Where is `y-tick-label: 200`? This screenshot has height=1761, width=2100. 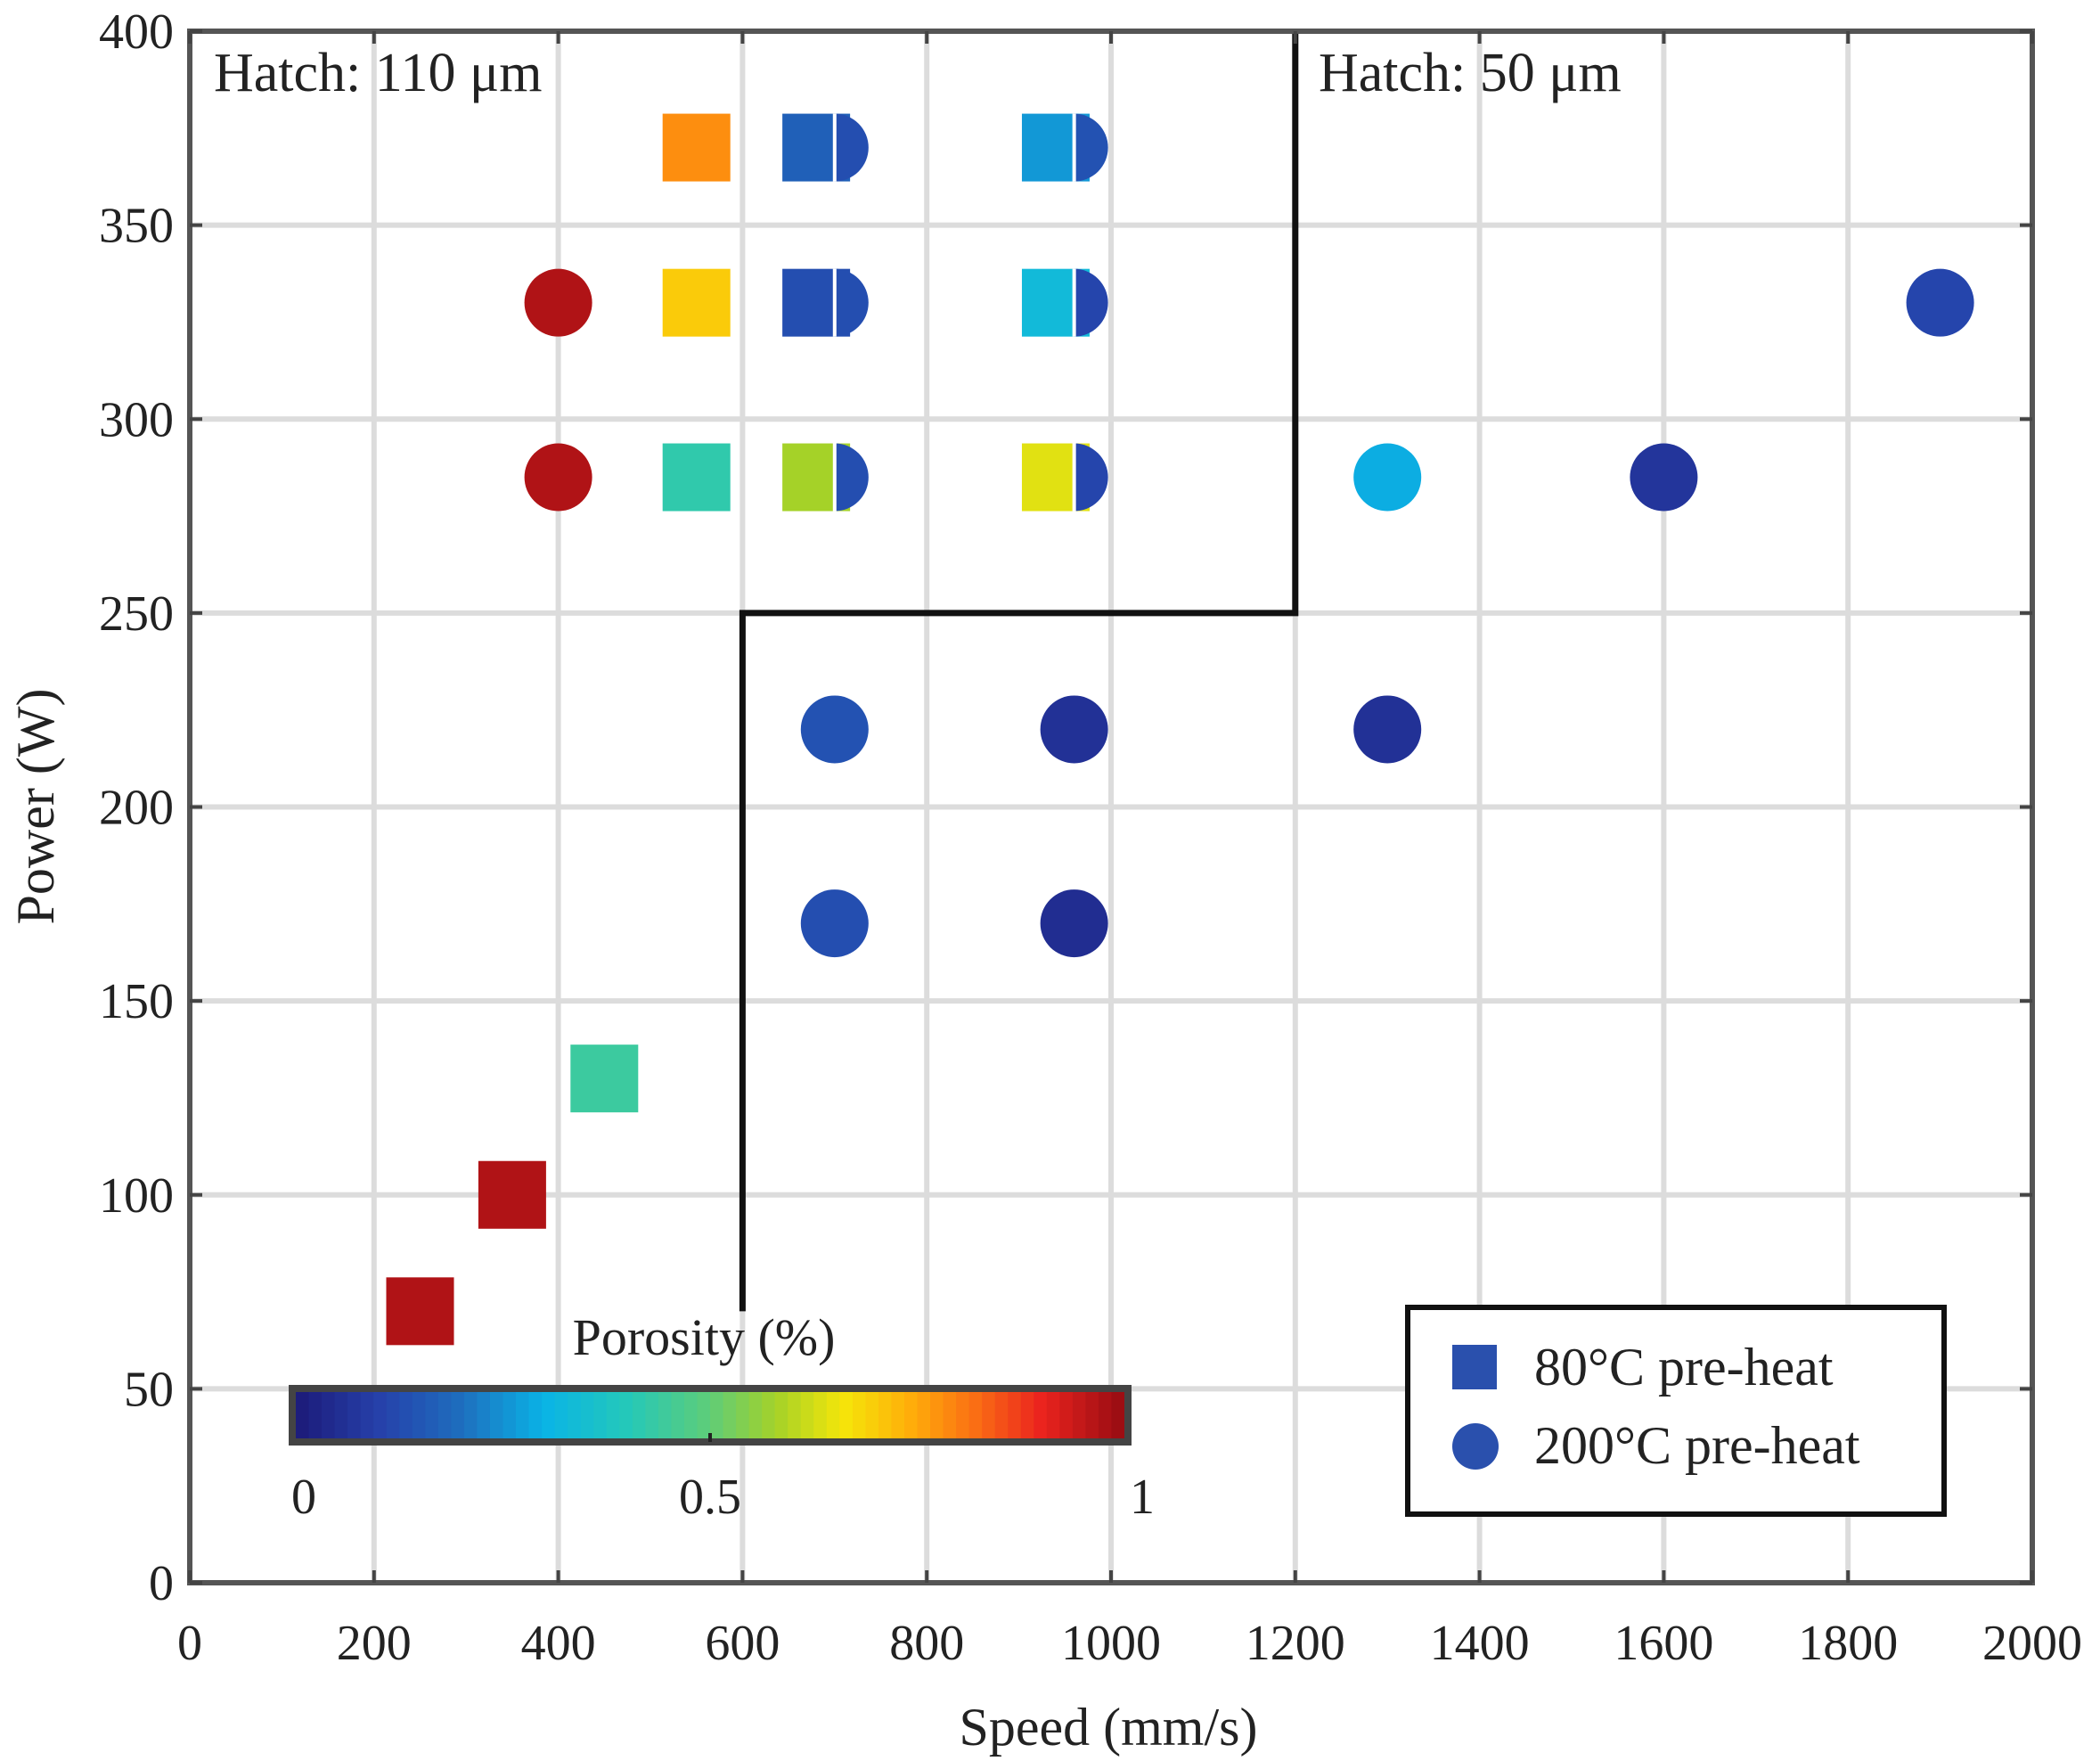
y-tick-label: 200 is located at coordinates (137, 808).